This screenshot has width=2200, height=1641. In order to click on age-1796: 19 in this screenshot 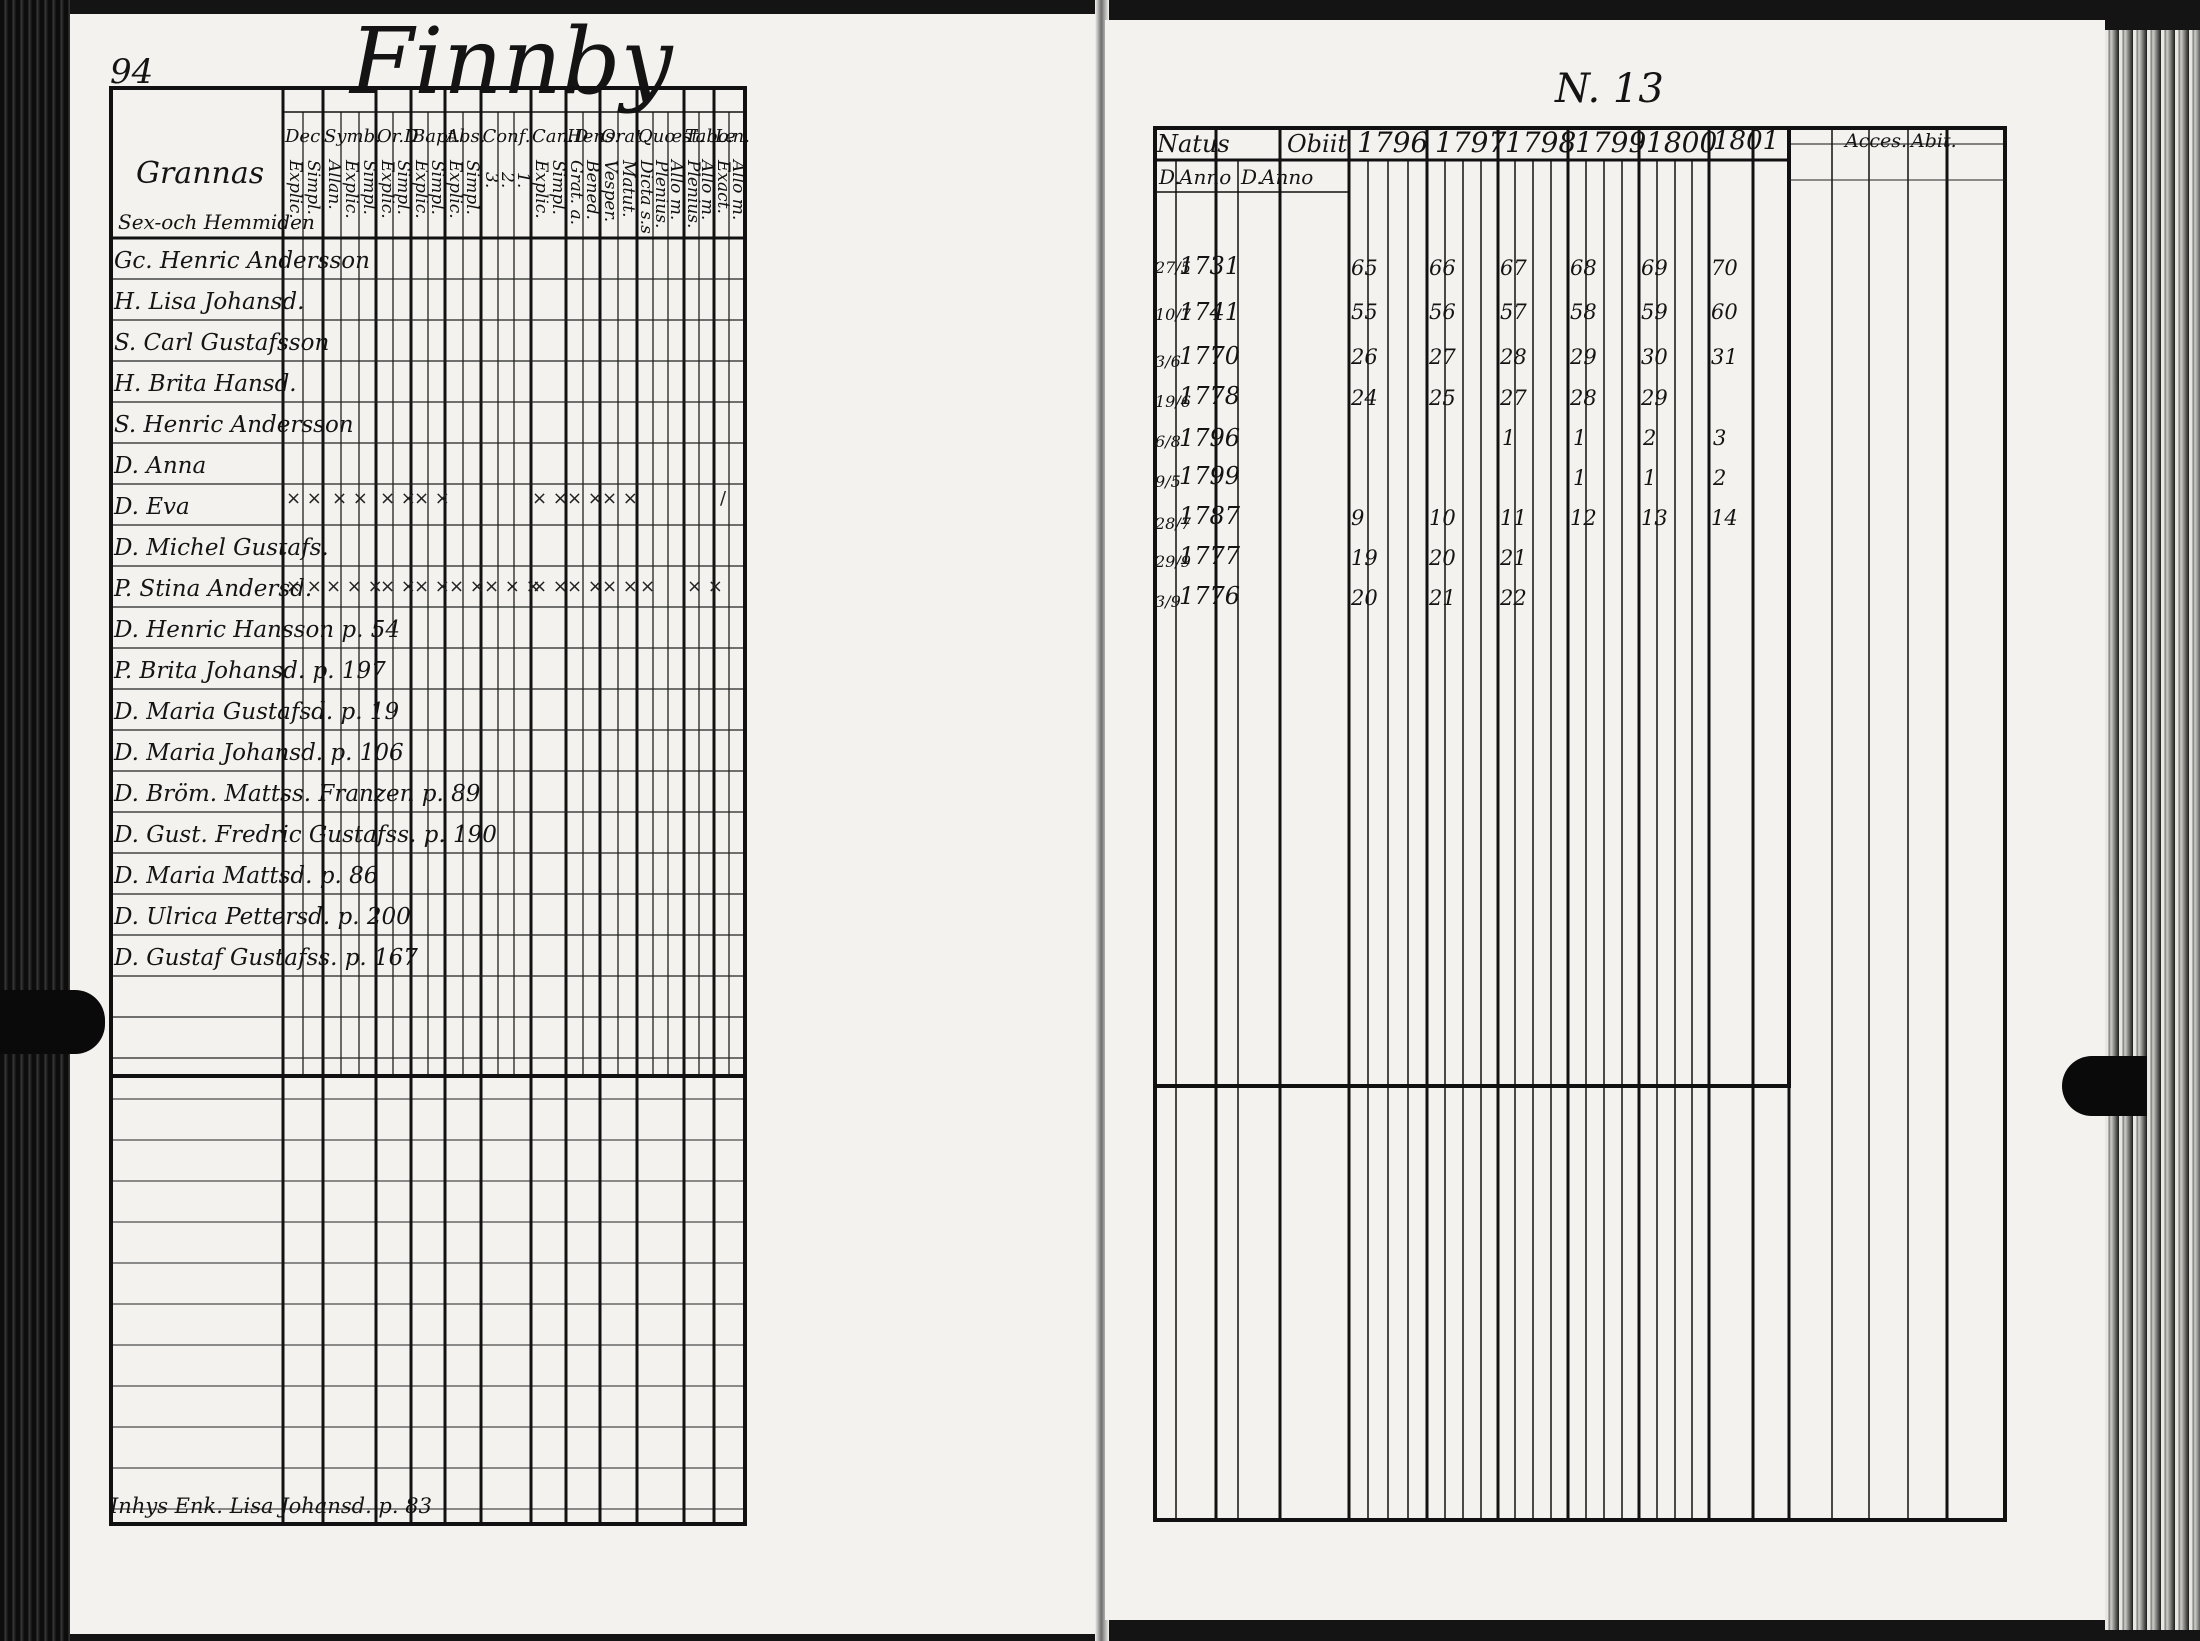, I will do `click(1364, 558)`.